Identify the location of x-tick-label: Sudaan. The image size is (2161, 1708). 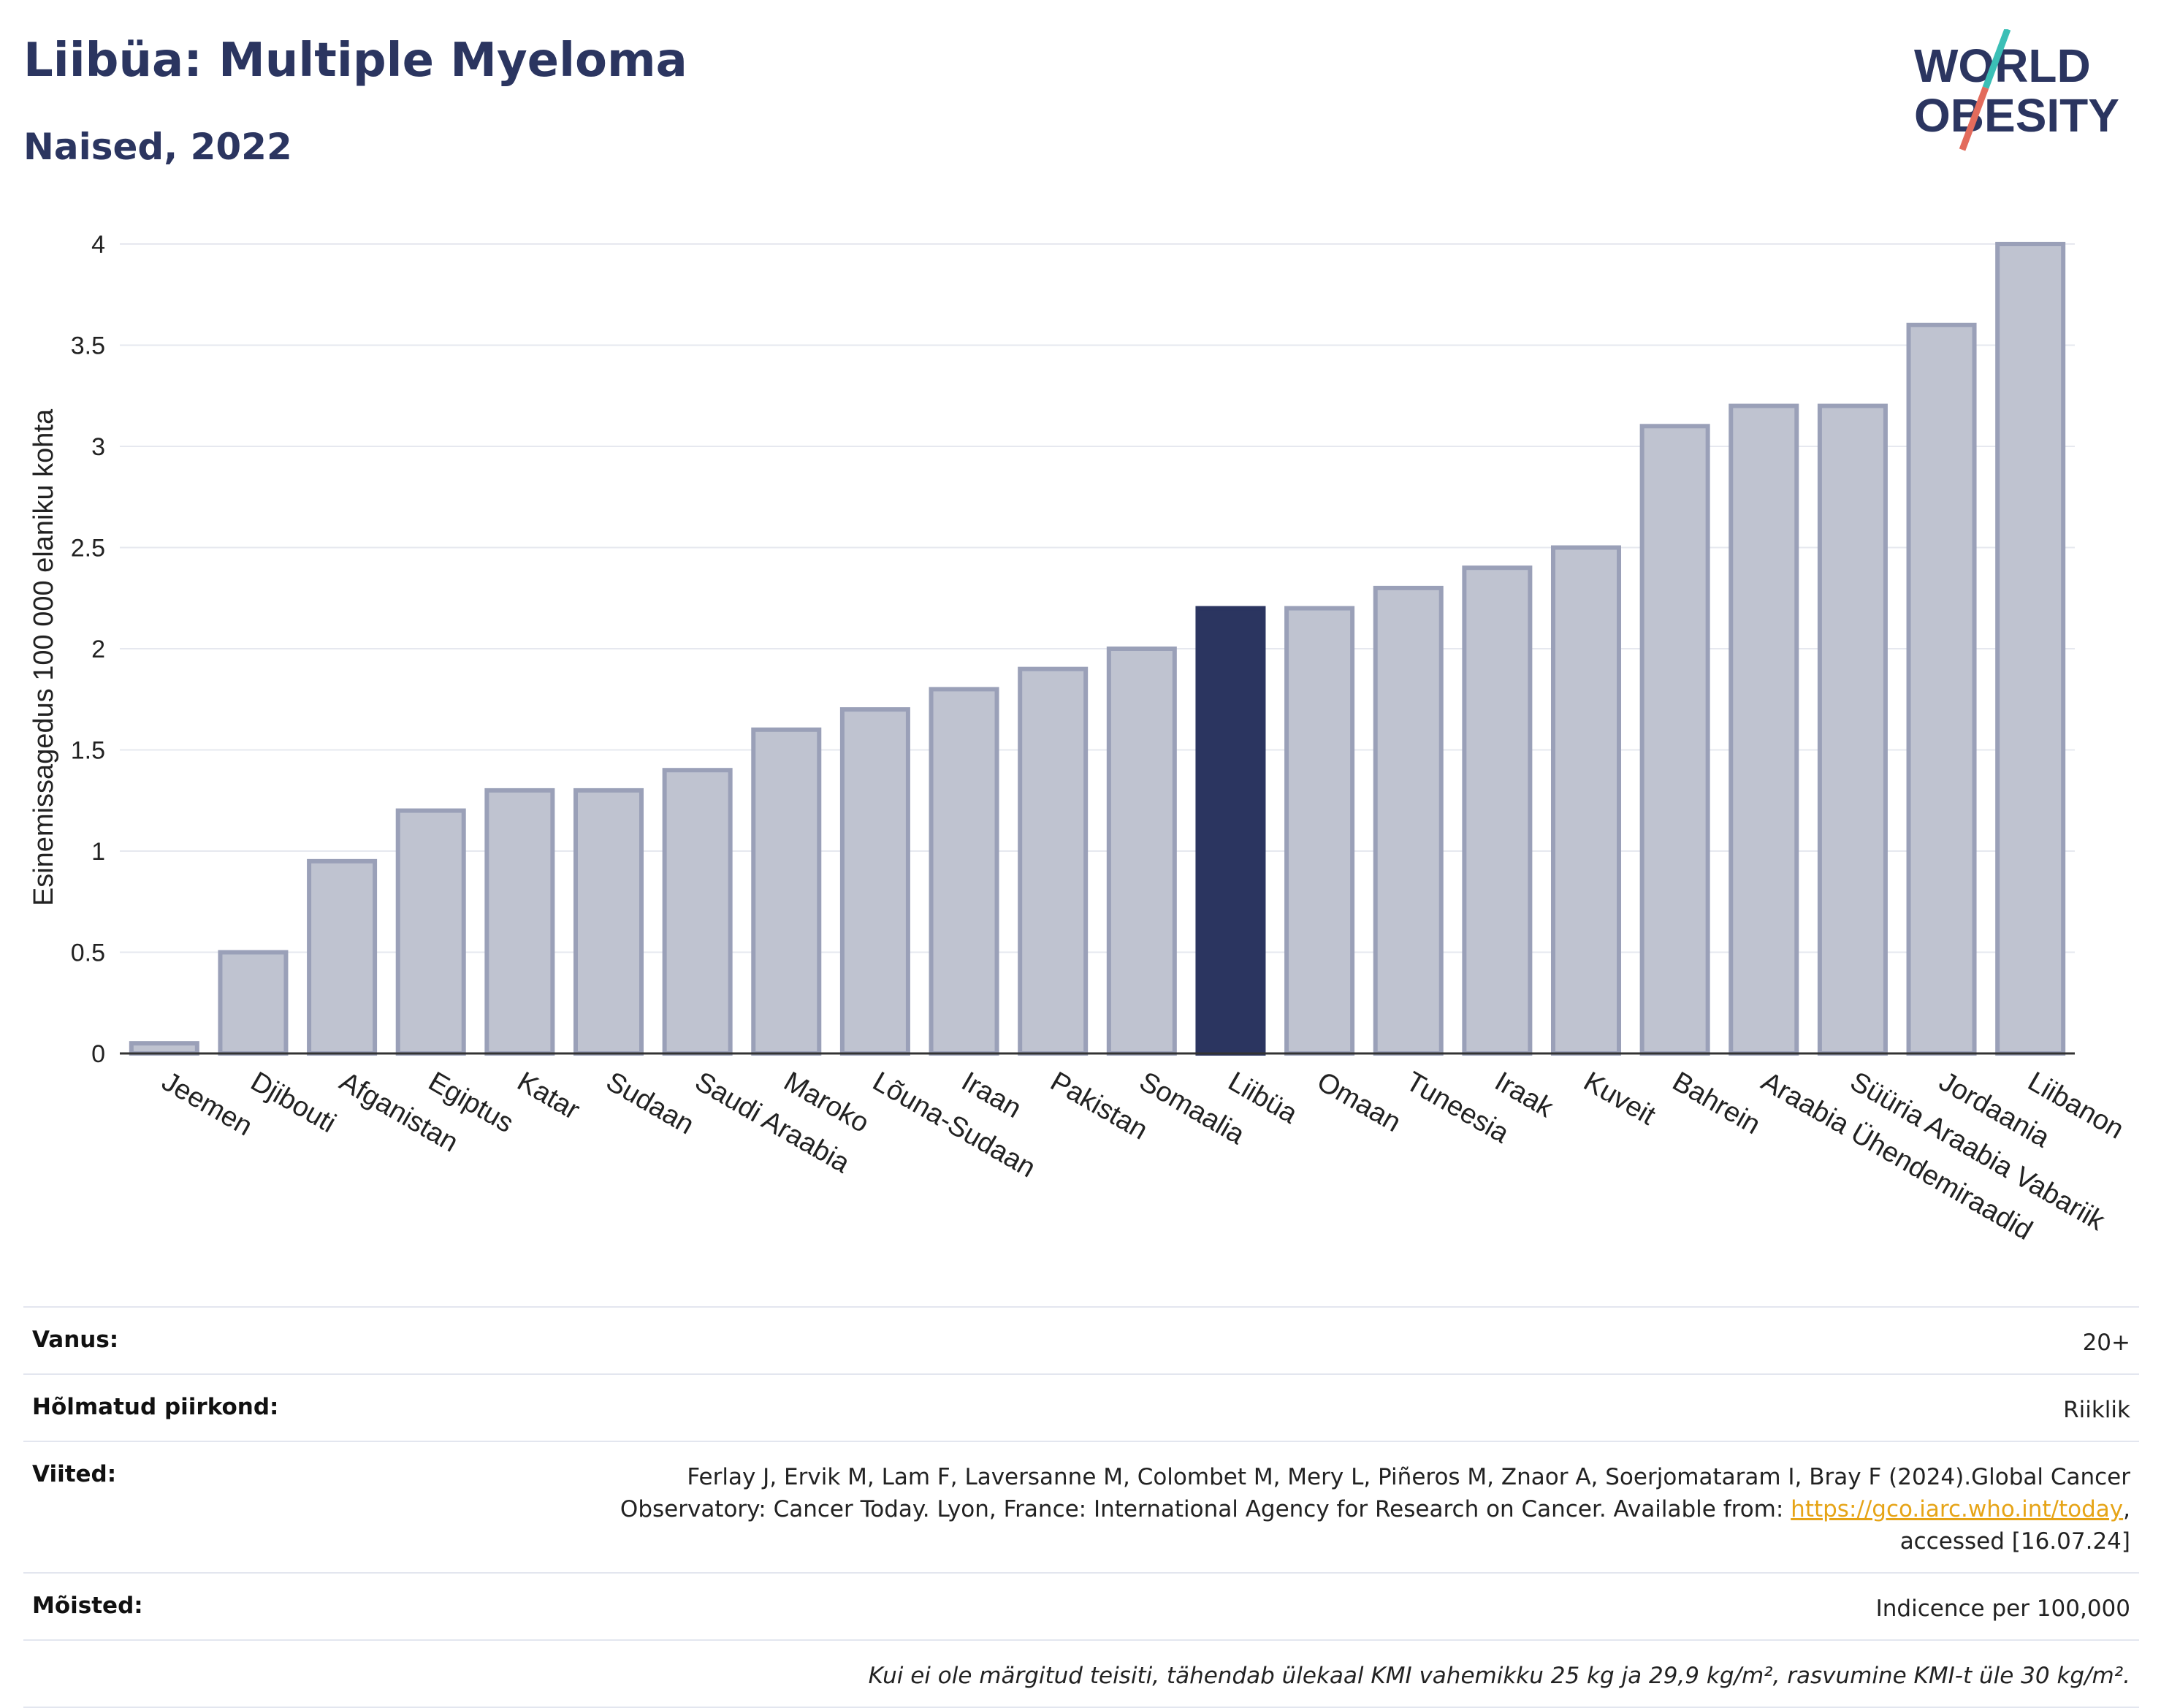
(650, 1103).